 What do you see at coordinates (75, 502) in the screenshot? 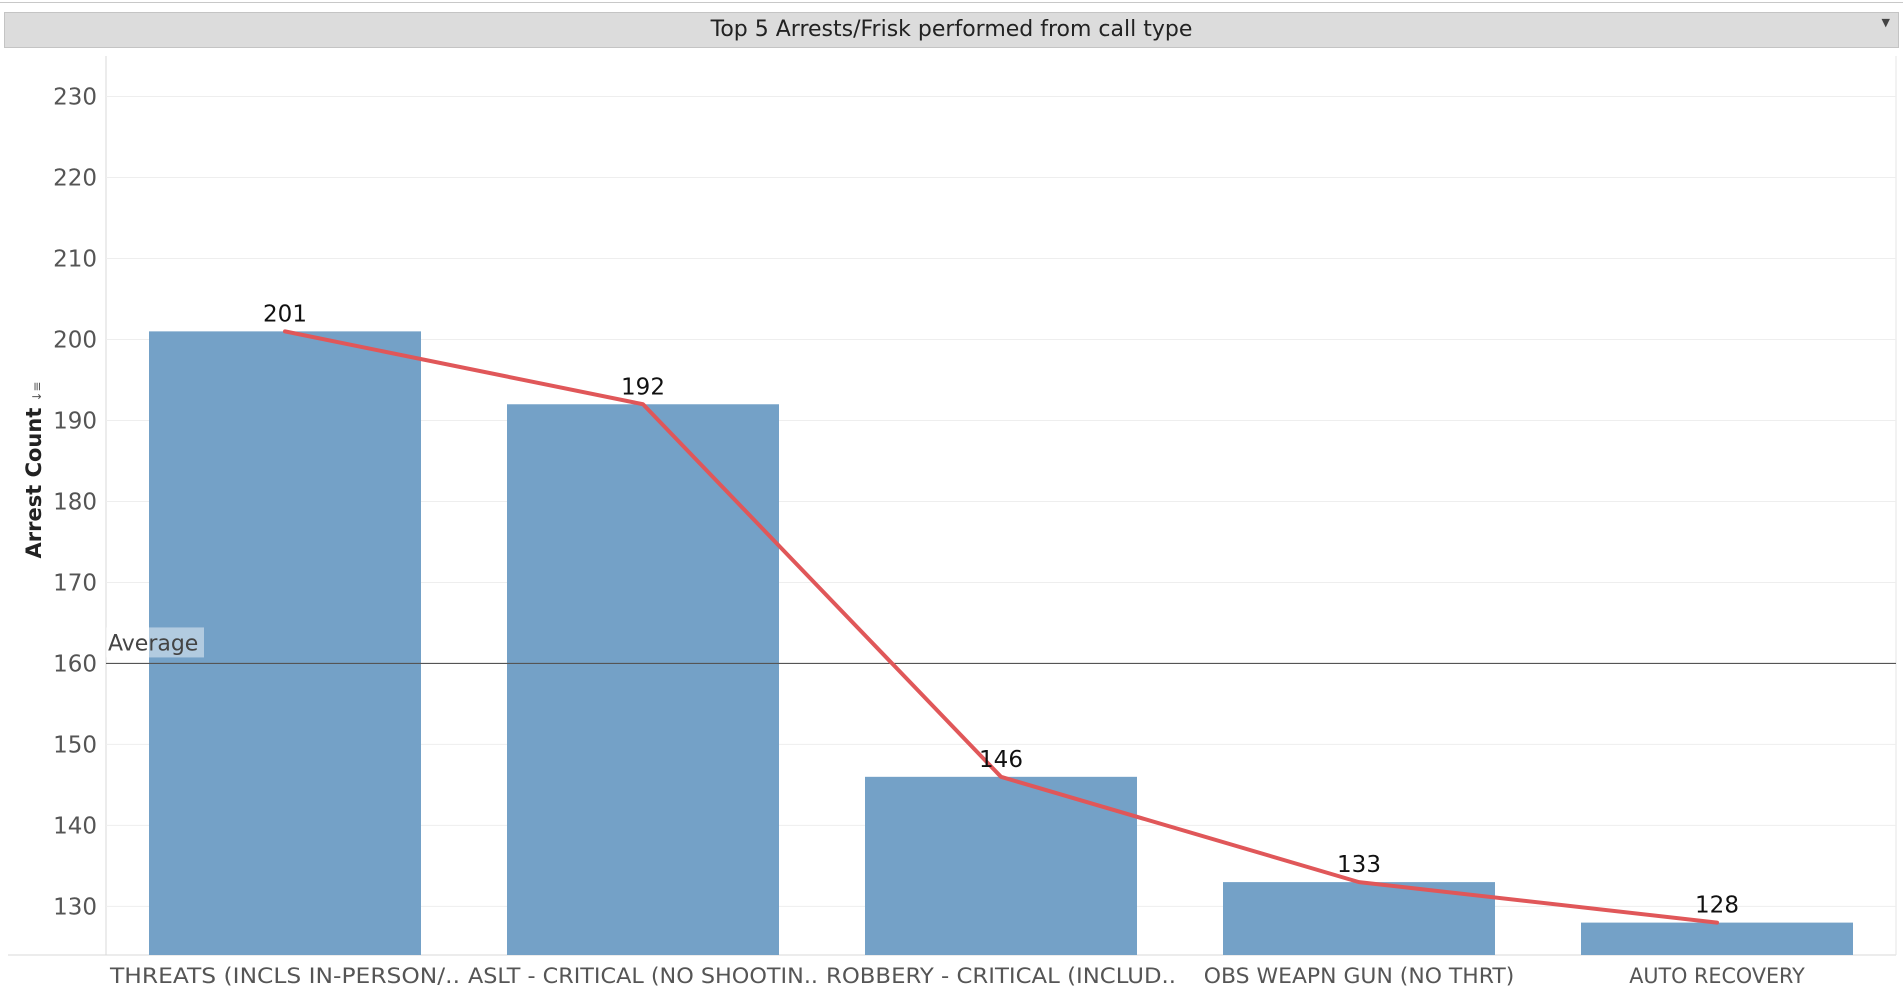
I see `y-tick-label: 180` at bounding box center [75, 502].